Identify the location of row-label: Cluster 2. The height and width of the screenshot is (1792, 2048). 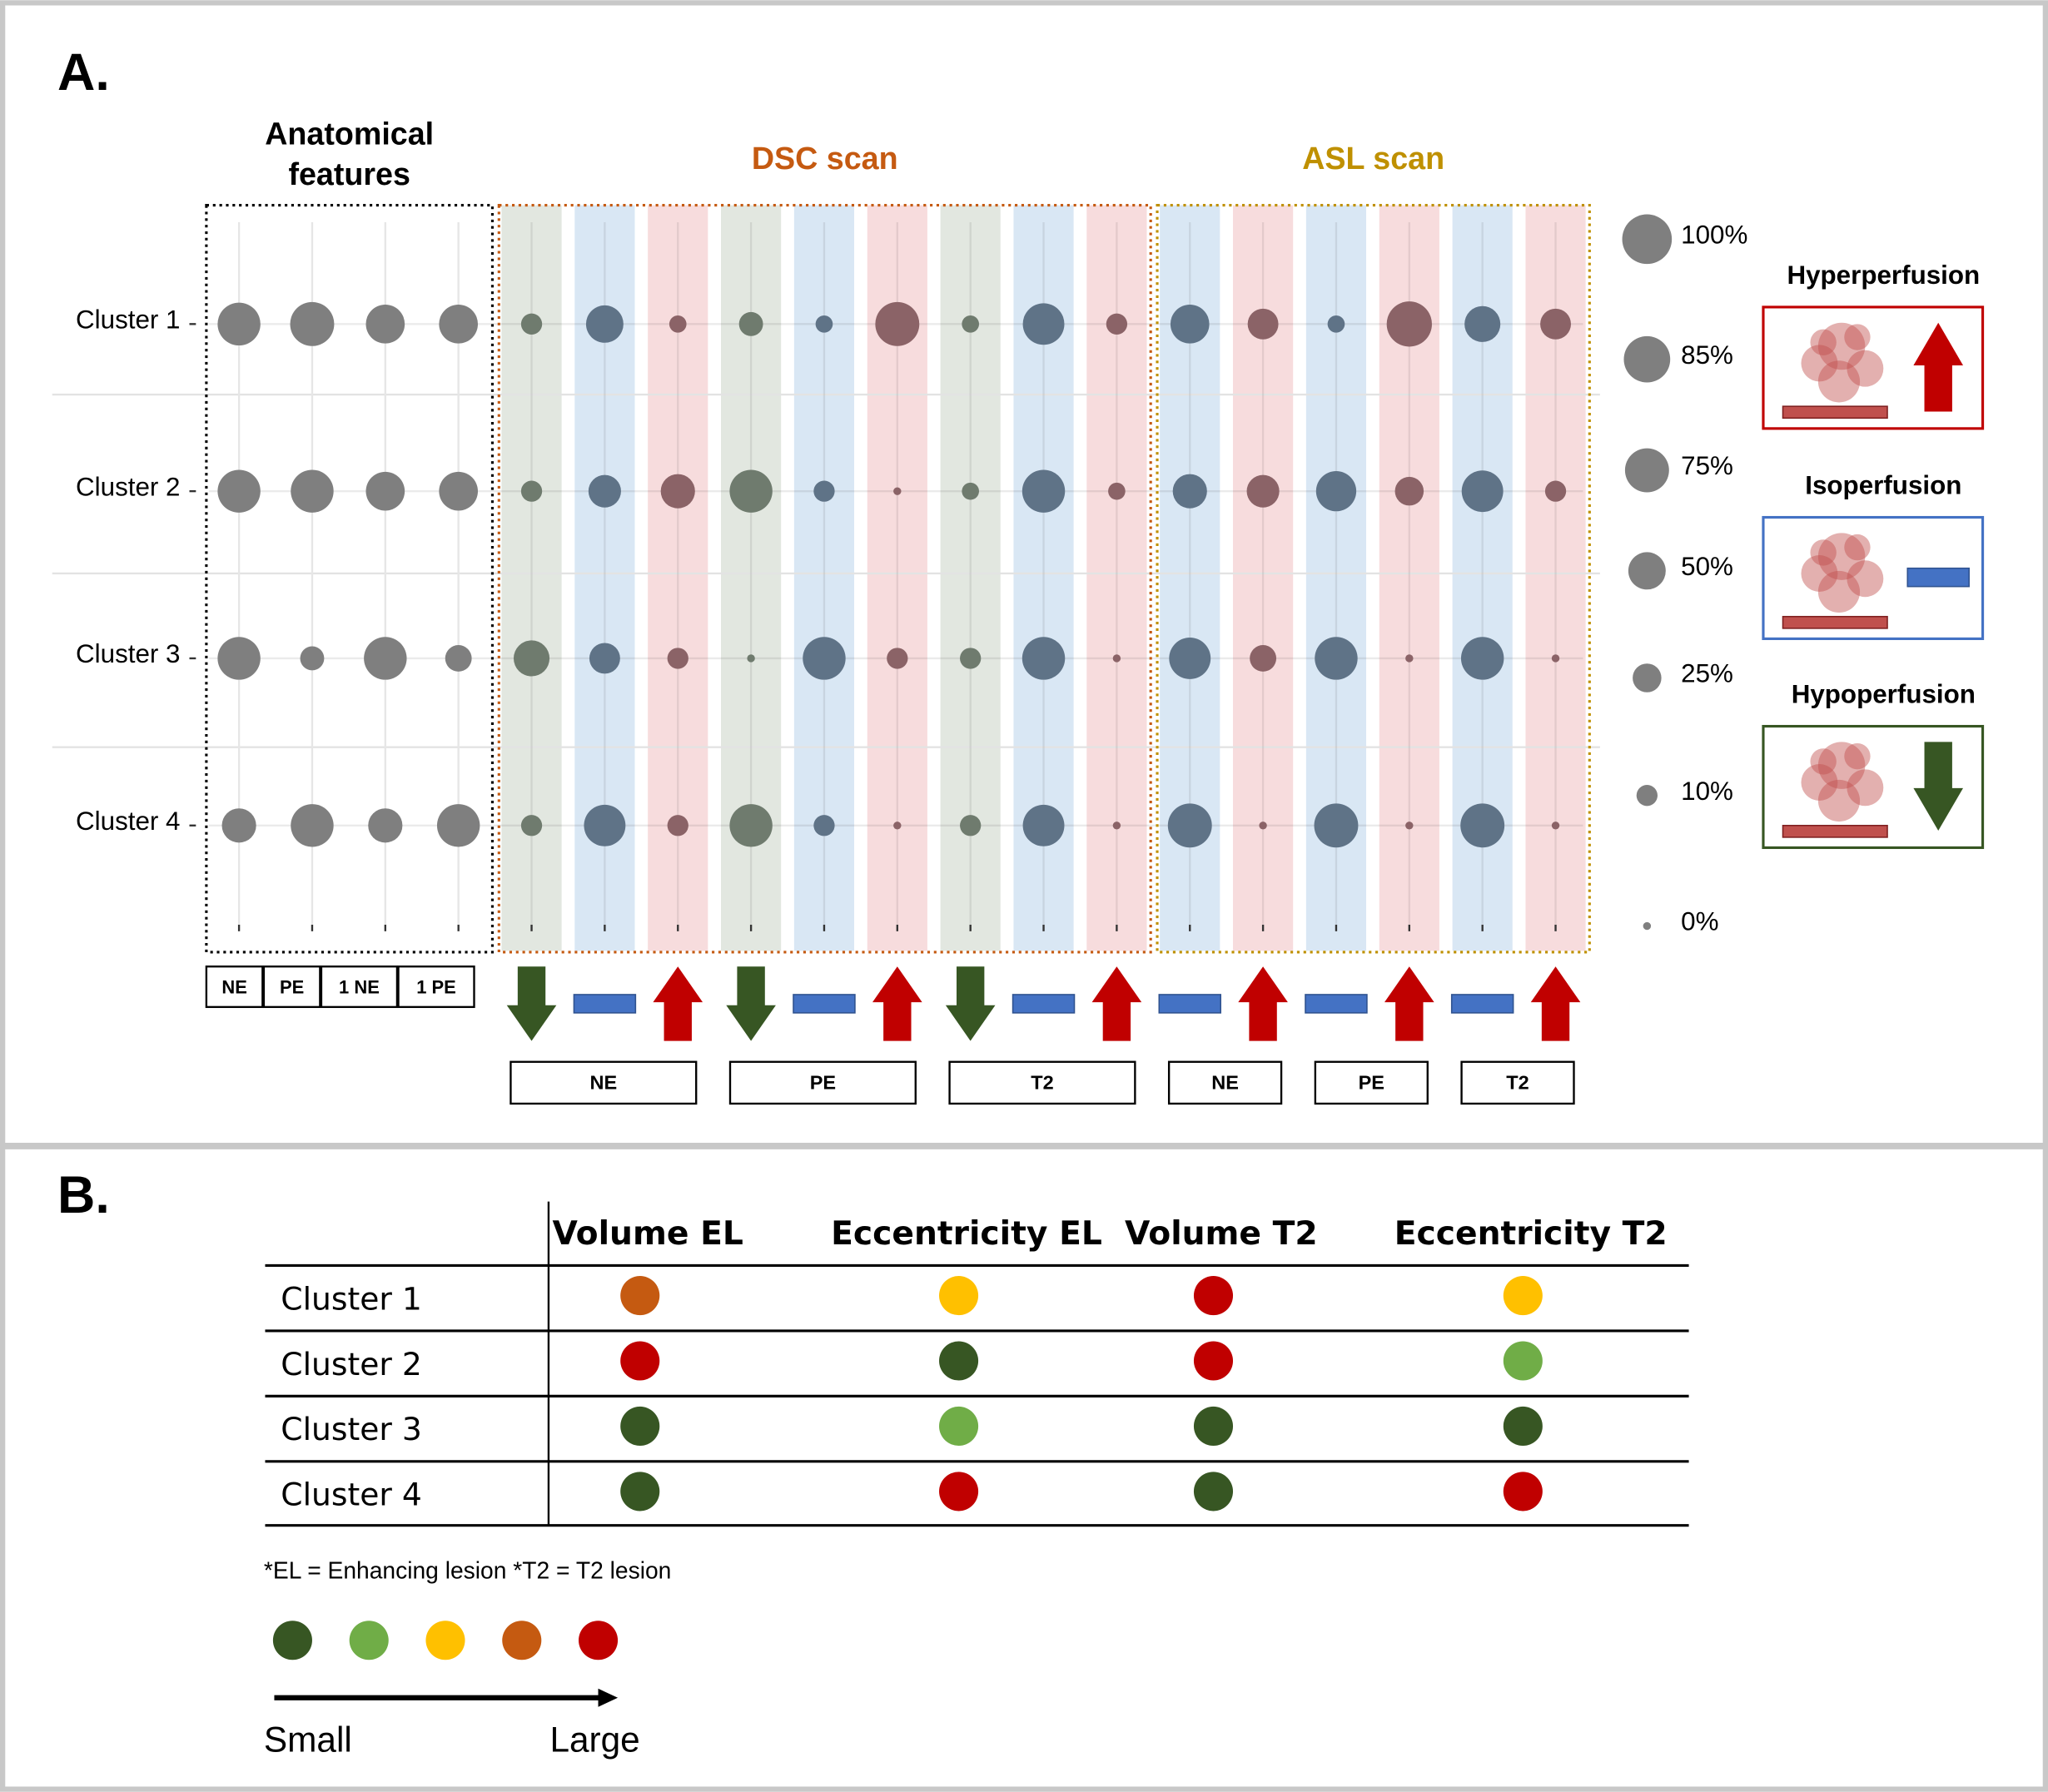
(128, 486).